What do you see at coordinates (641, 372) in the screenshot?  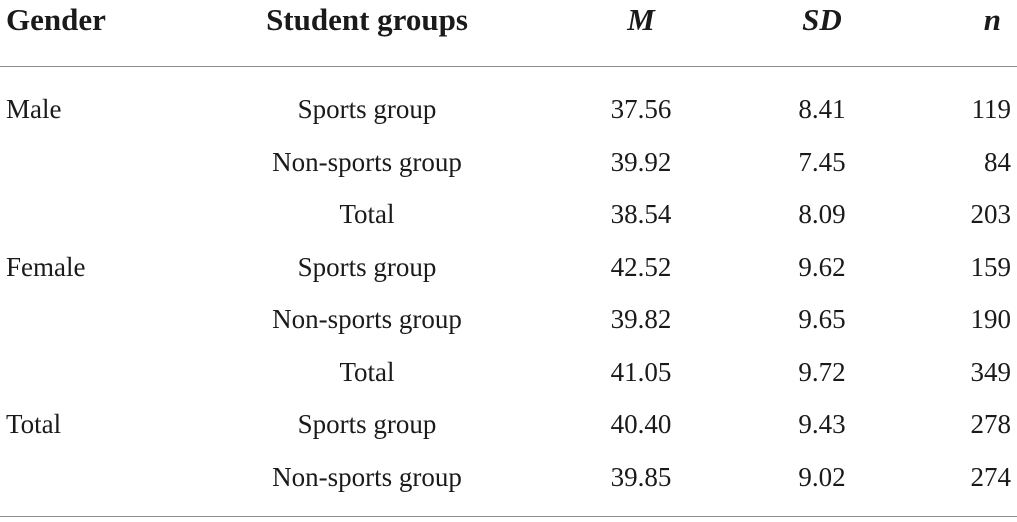 I see `cell-mean: 41.05` at bounding box center [641, 372].